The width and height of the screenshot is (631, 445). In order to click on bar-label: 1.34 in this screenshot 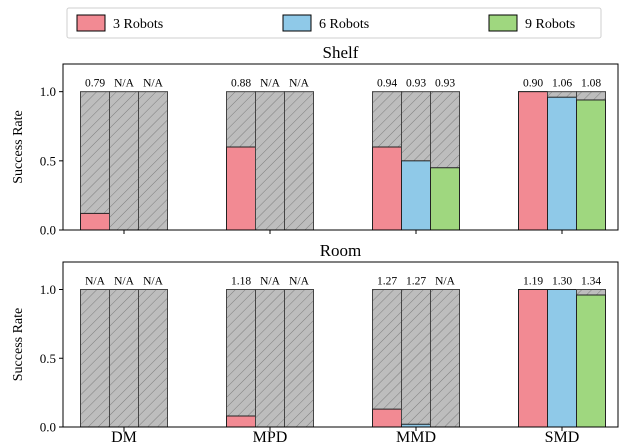, I will do `click(591, 282)`.